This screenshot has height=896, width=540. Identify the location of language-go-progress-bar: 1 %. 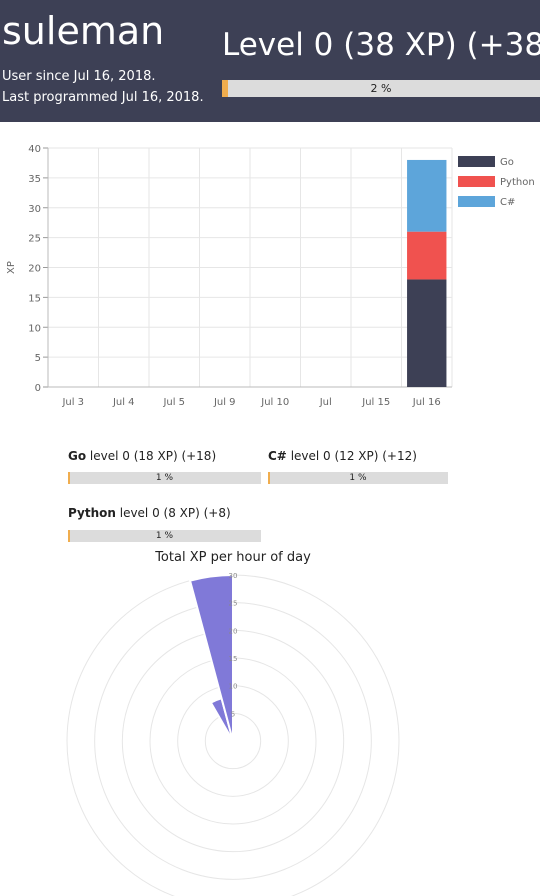
(164, 478).